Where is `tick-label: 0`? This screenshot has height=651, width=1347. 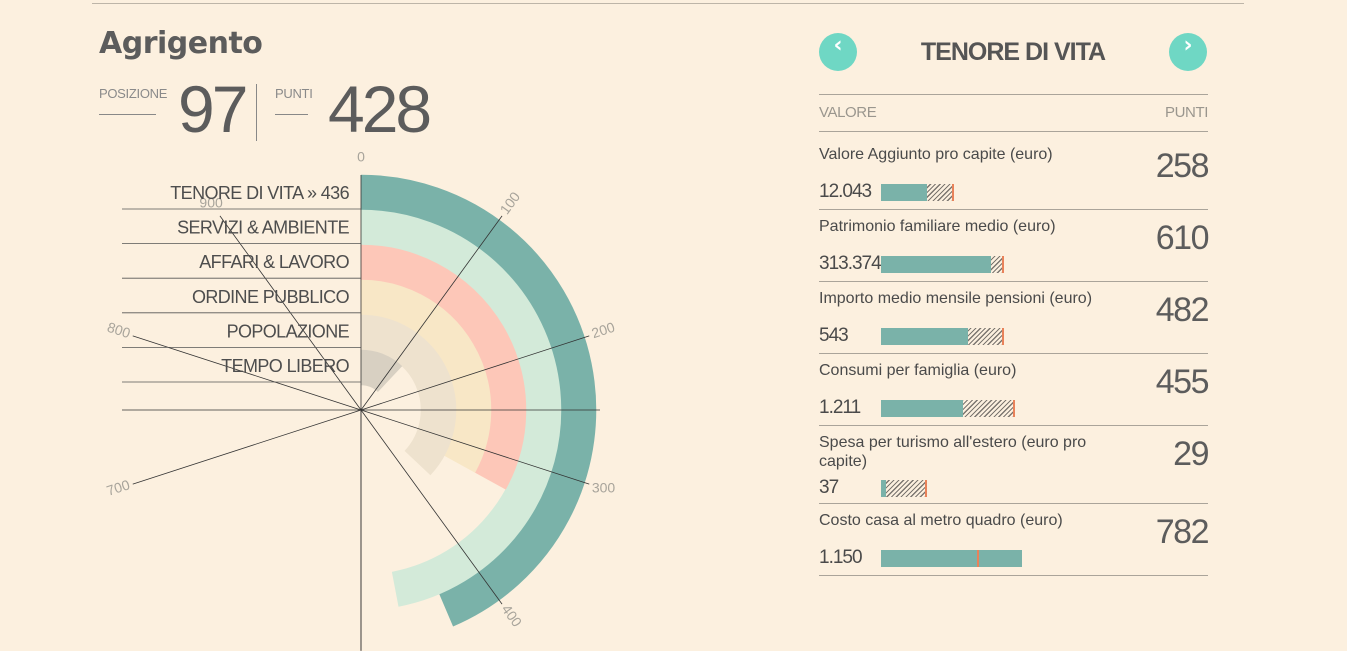
tick-label: 0 is located at coordinates (361, 157).